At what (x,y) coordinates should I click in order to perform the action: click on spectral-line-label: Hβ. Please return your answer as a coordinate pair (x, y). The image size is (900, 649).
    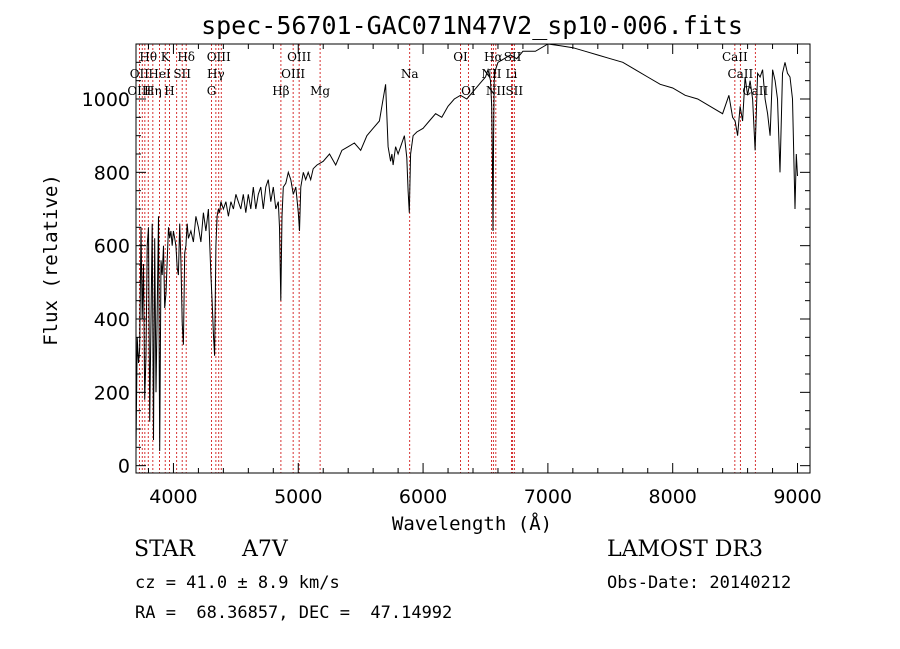
    Looking at the image, I should click on (280, 91).